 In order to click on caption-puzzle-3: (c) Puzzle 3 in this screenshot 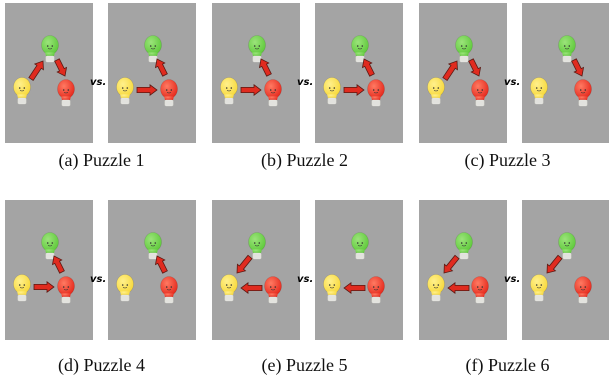, I will do `click(507, 160)`.